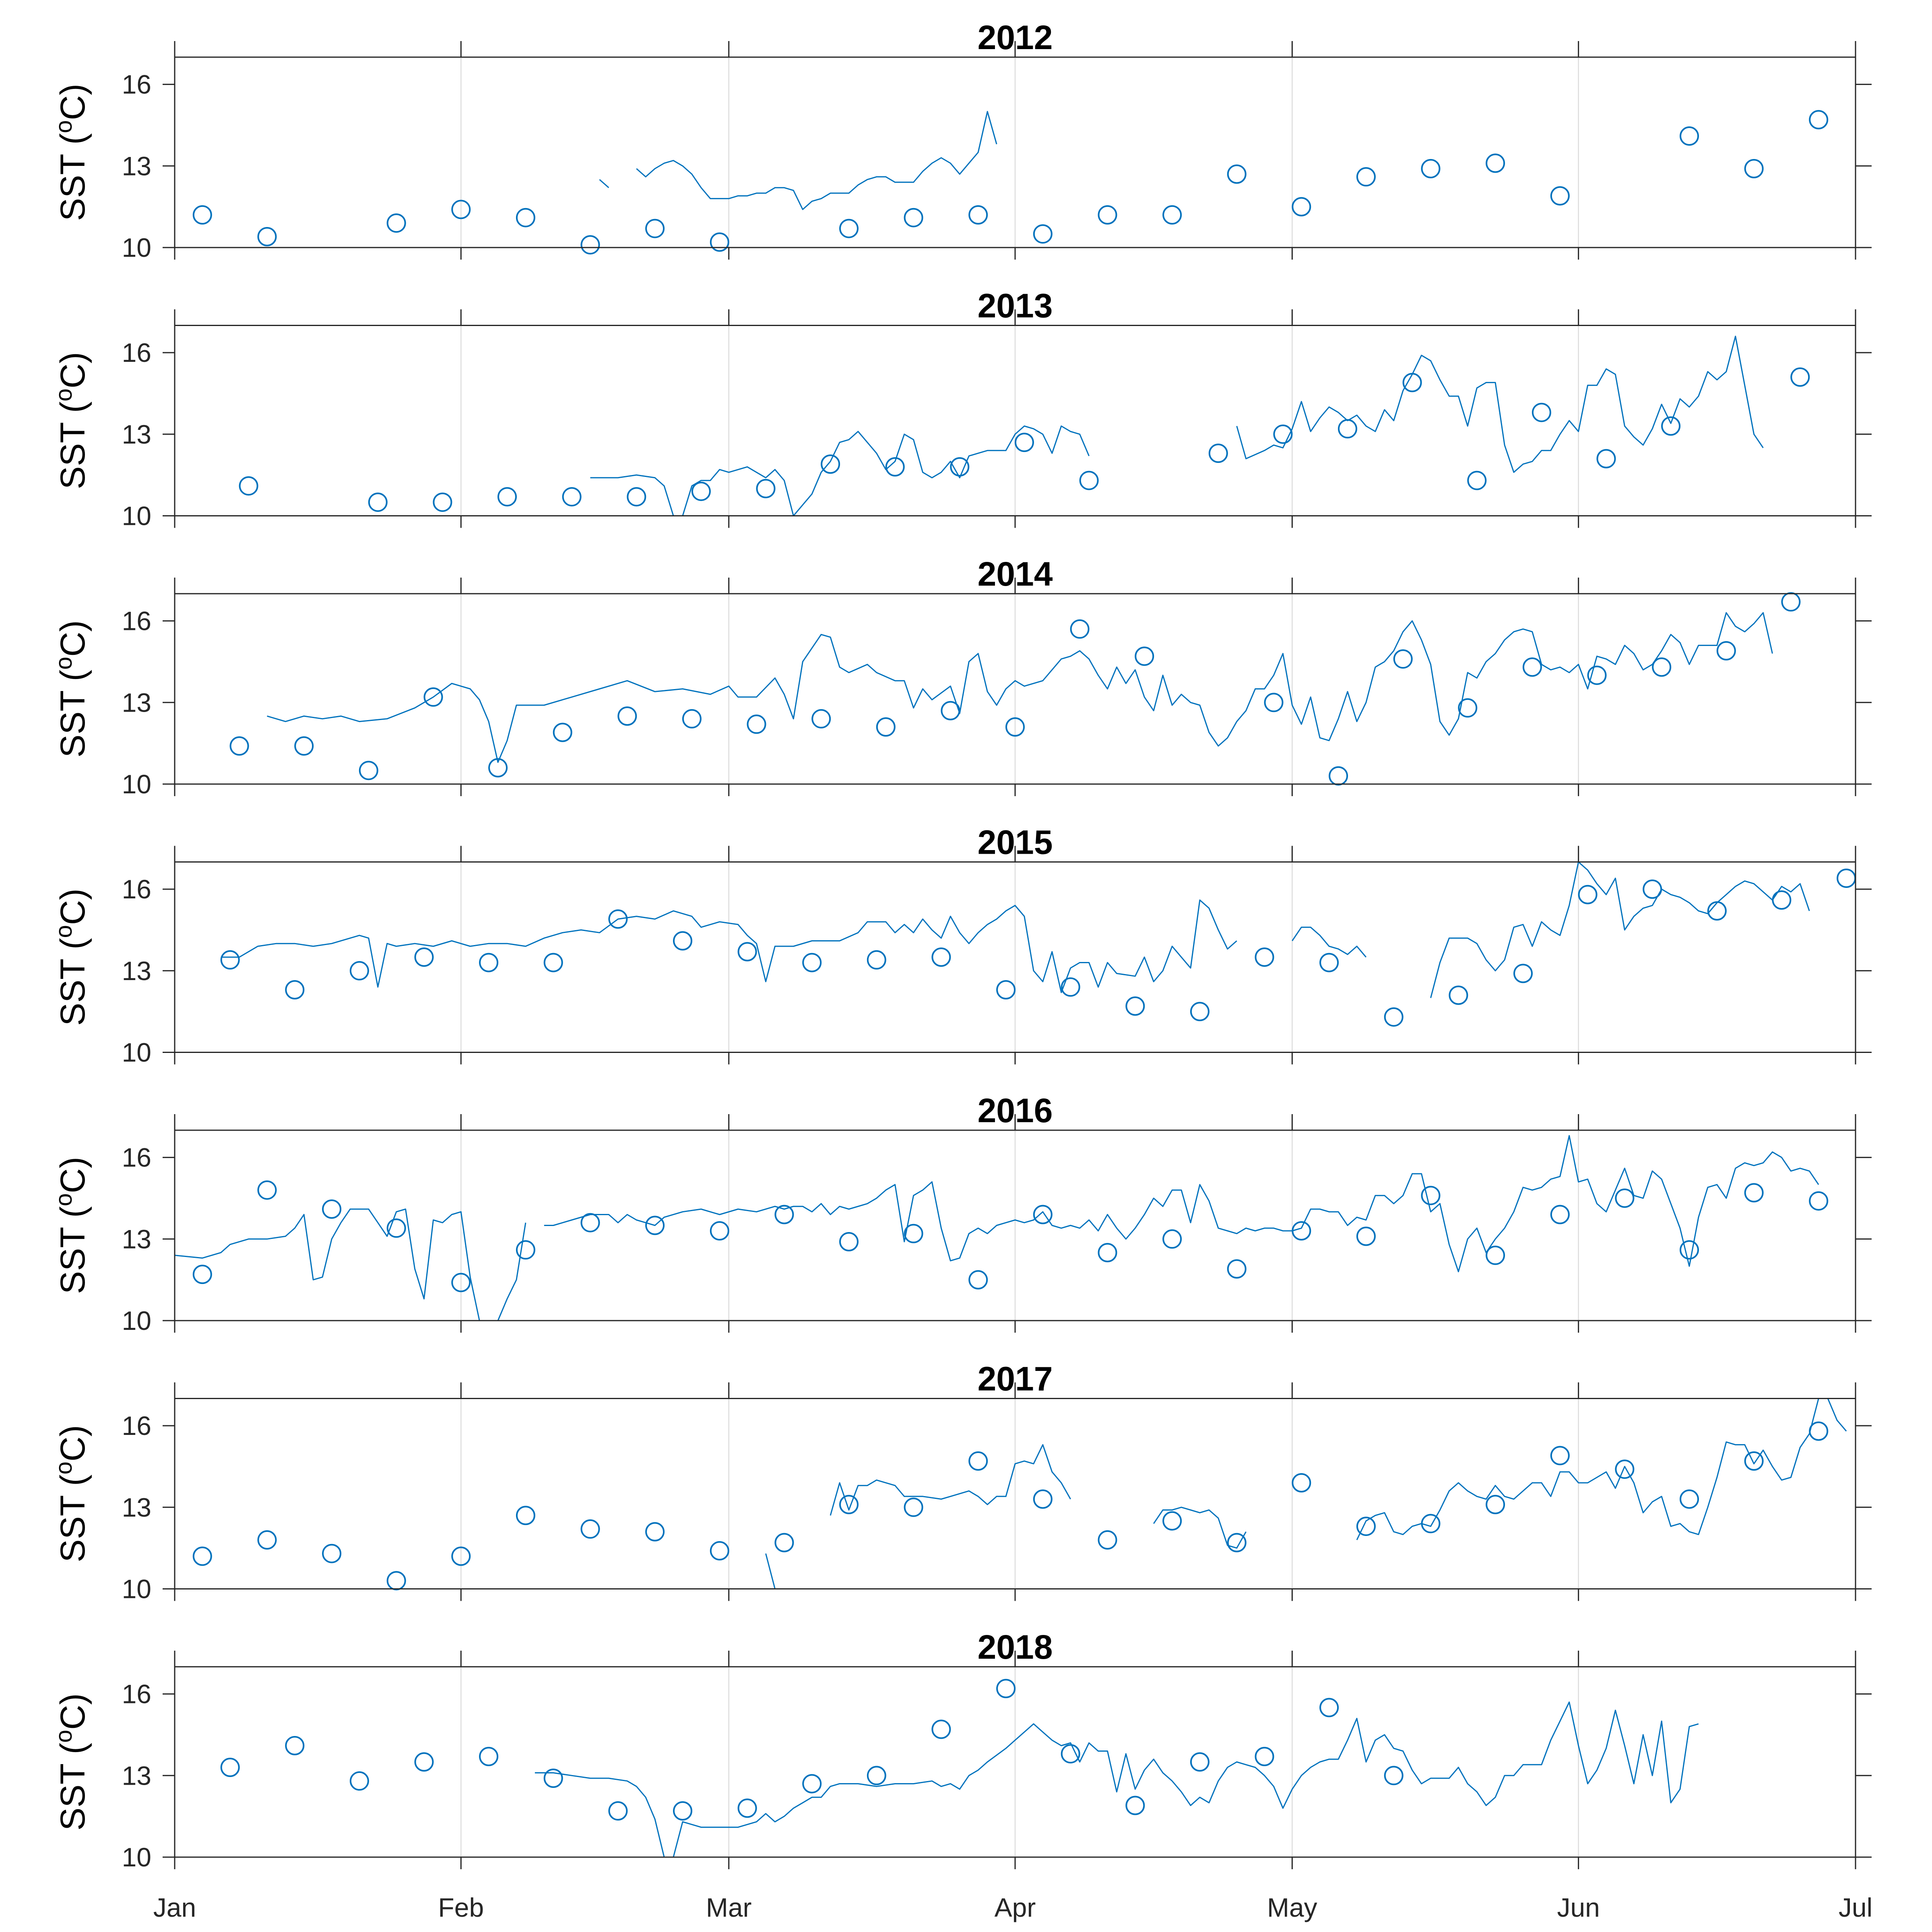 This screenshot has width=1932, height=1932. I want to click on panel-title: 2013, so click(1015, 306).